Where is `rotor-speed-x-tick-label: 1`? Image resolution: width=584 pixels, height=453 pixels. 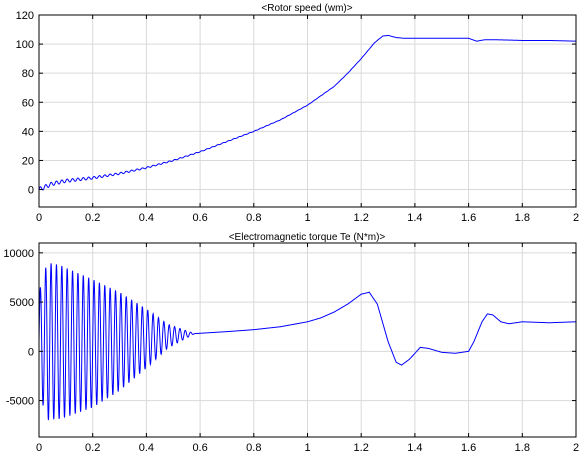
rotor-speed-x-tick-label: 1 is located at coordinates (307, 218).